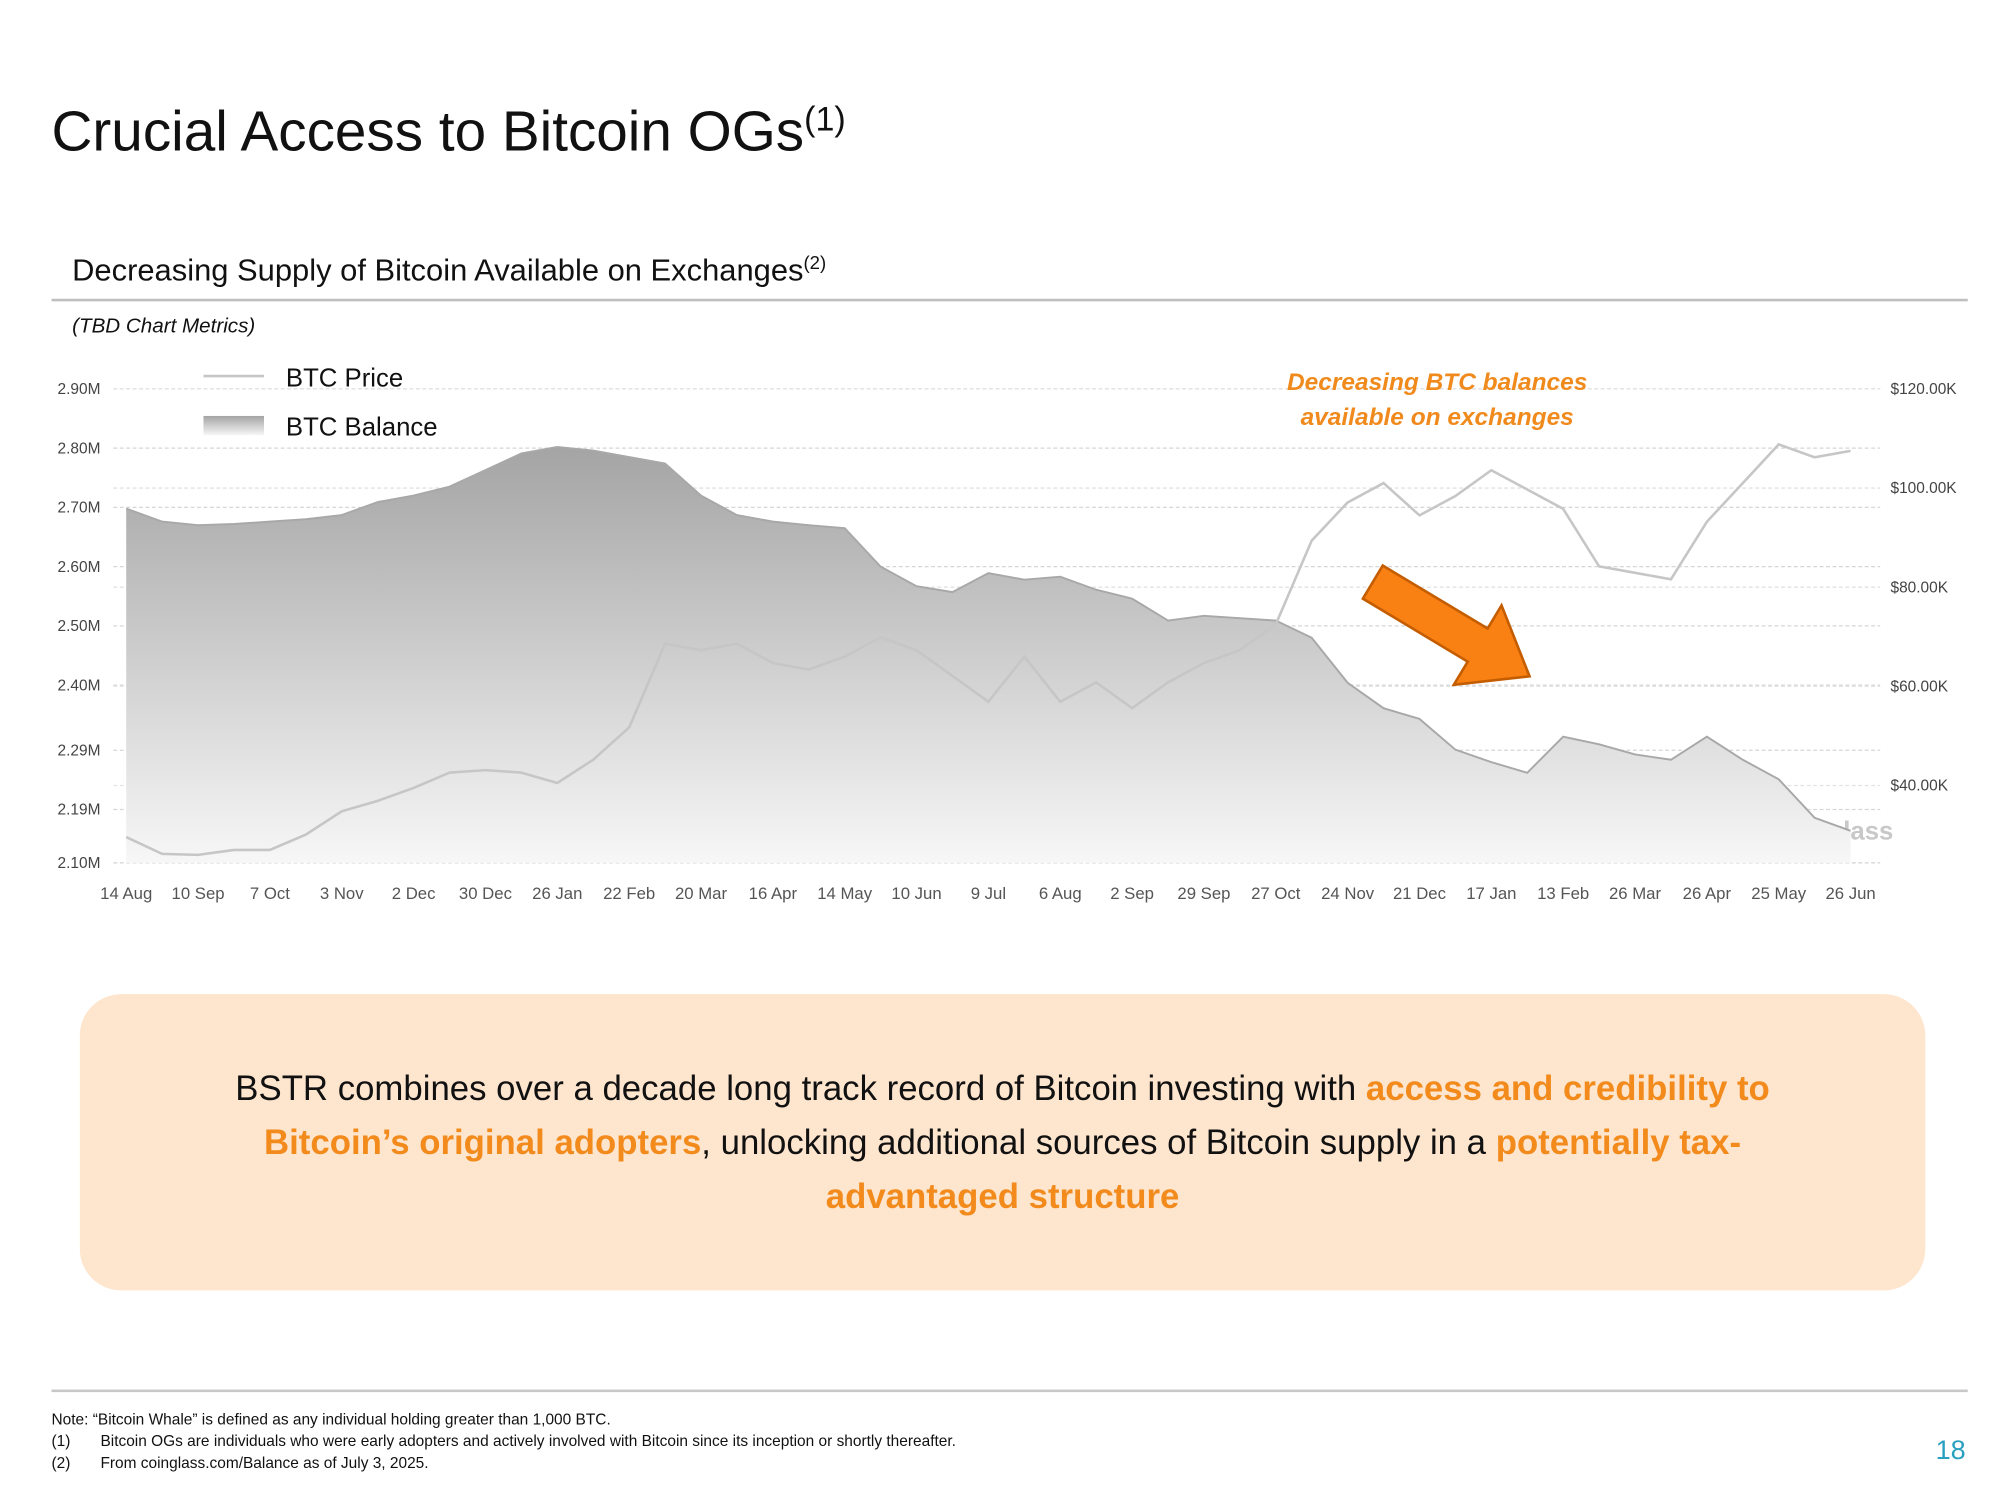 This screenshot has height=1500, width=2000. I want to click on y-tick-label: 2.70M, so click(79, 508).